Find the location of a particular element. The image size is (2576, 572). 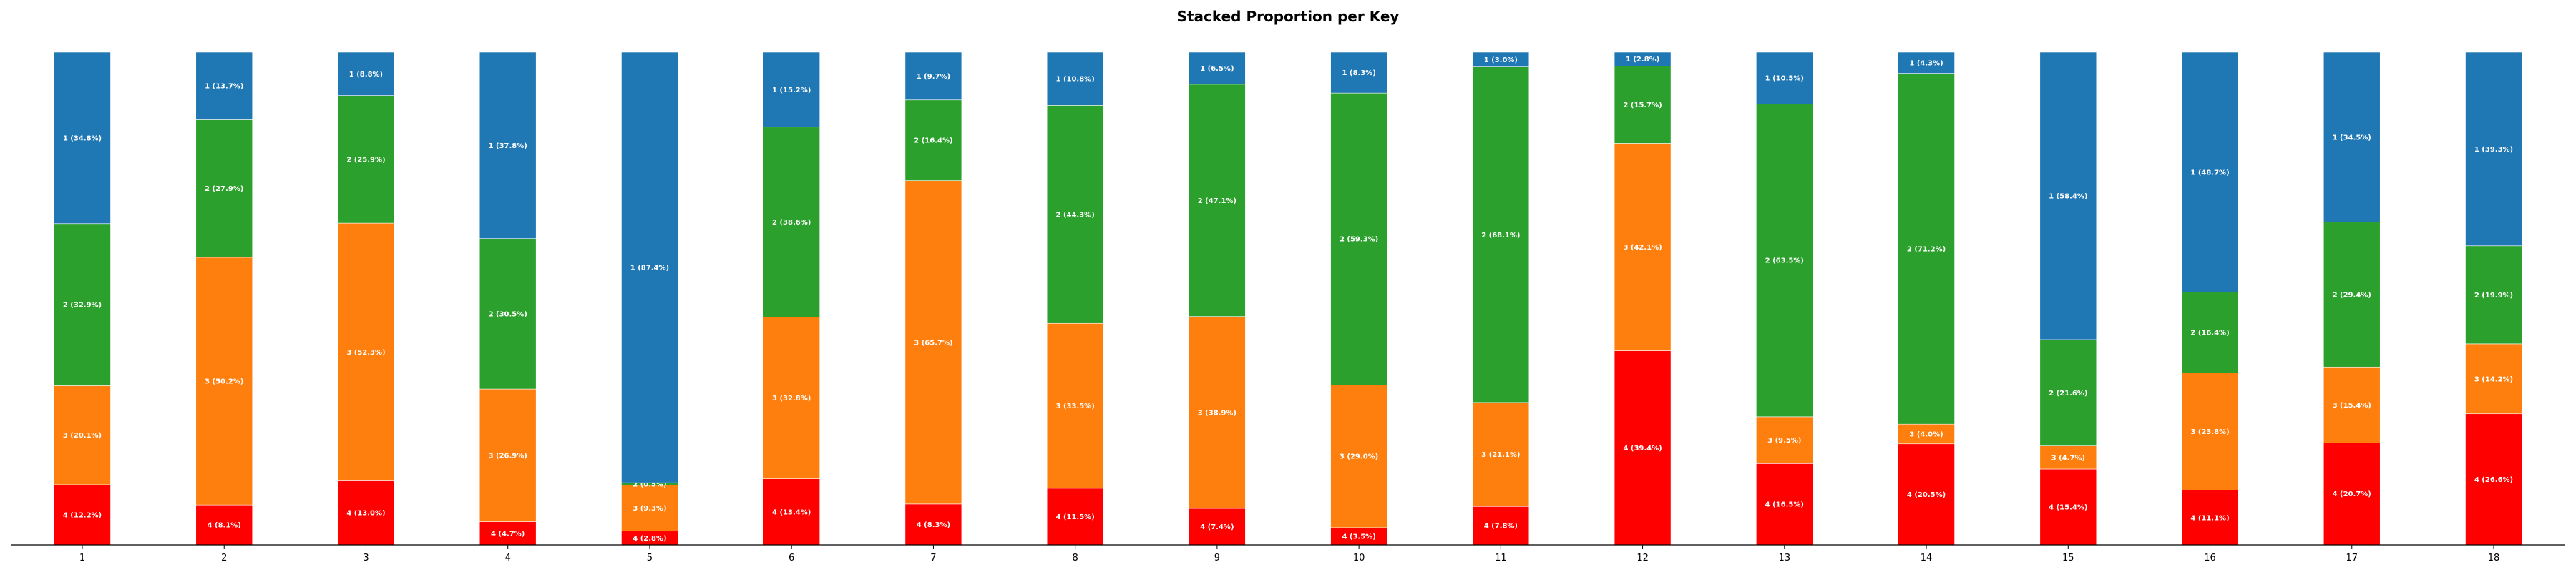

segment-label: 1 (34.8%) is located at coordinates (82, 138).